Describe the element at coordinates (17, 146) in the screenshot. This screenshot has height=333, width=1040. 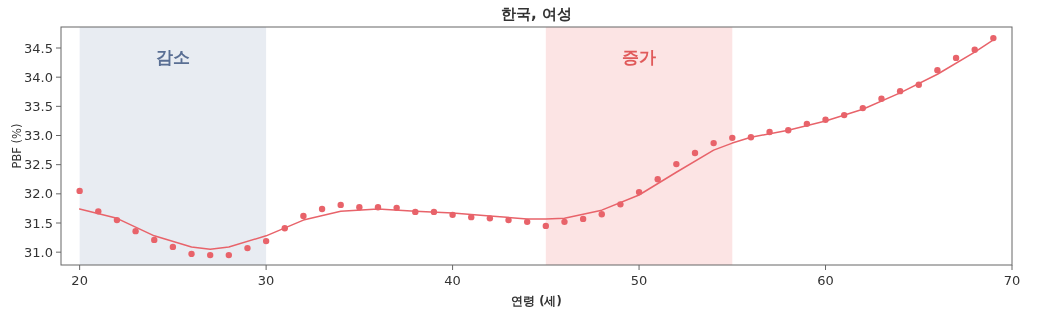
I see `y-axis-title: PBF (%)` at that location.